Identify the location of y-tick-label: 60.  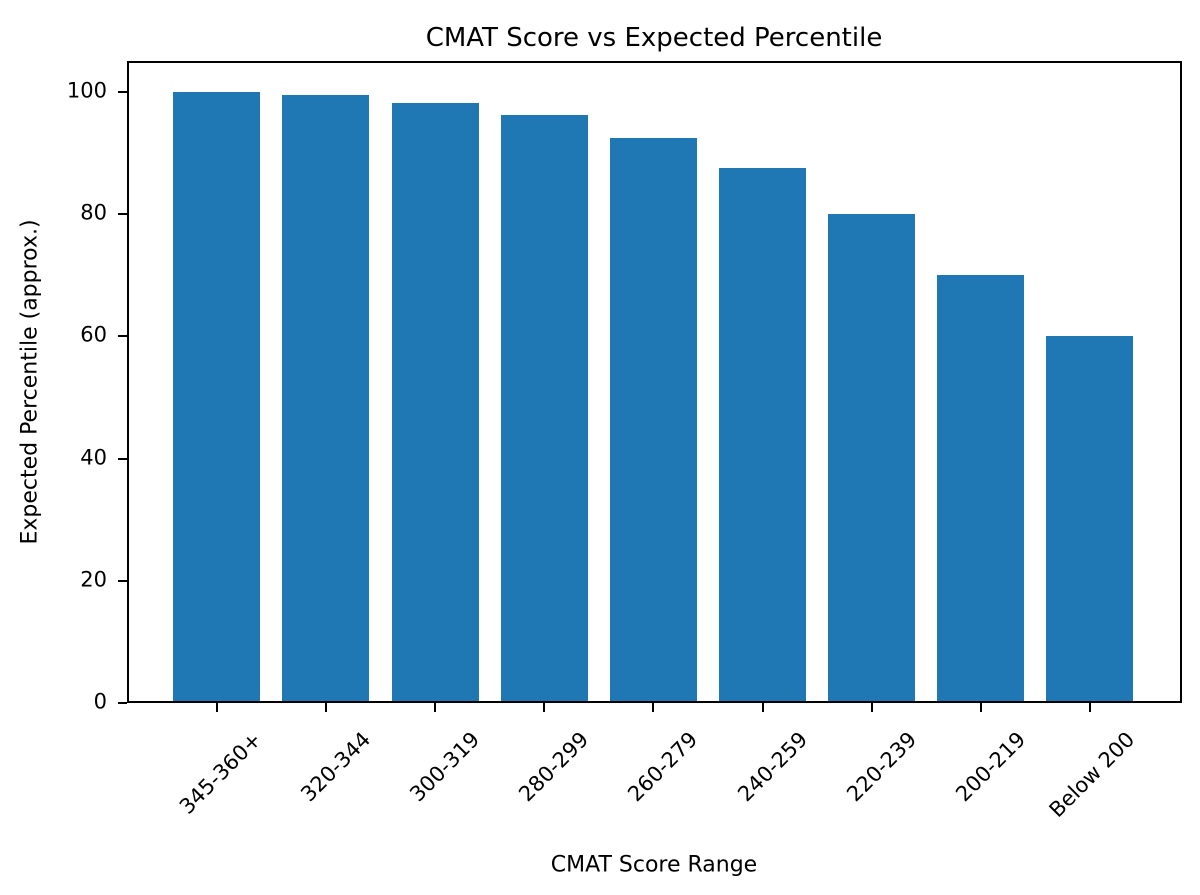
(93, 335).